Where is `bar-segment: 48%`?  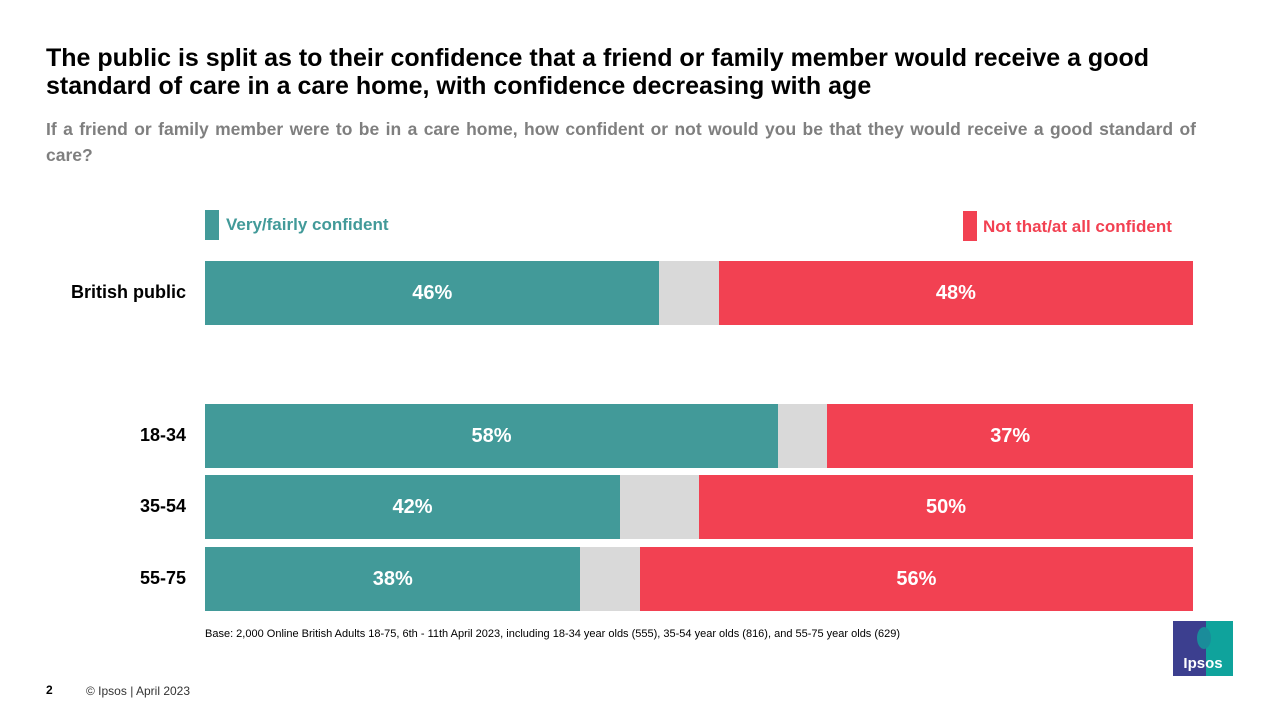 bar-segment: 48% is located at coordinates (955, 293).